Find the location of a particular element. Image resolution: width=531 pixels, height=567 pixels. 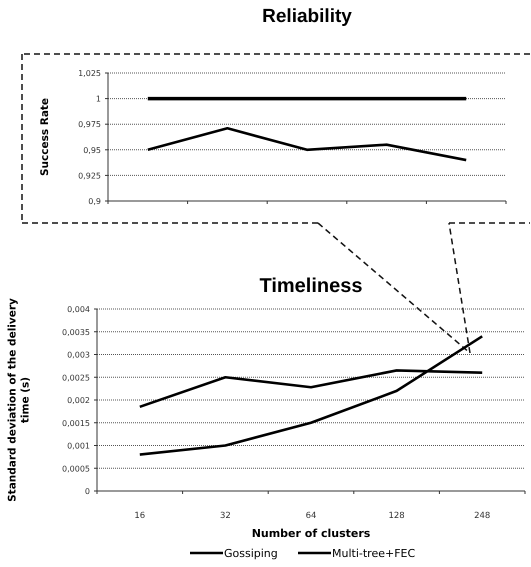

y-tick-label: 0,0015 is located at coordinates (76, 423).